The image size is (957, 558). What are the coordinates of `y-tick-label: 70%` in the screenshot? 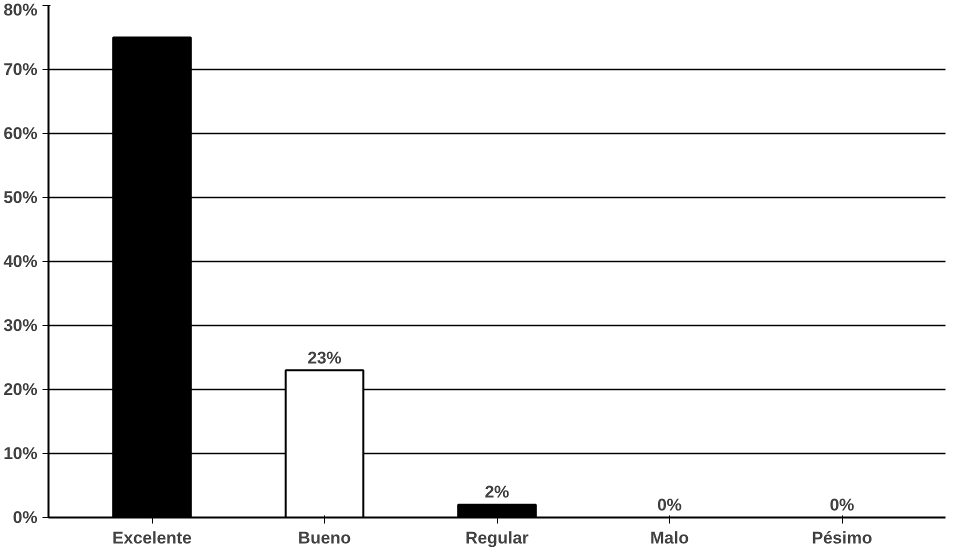 It's located at (20, 69).